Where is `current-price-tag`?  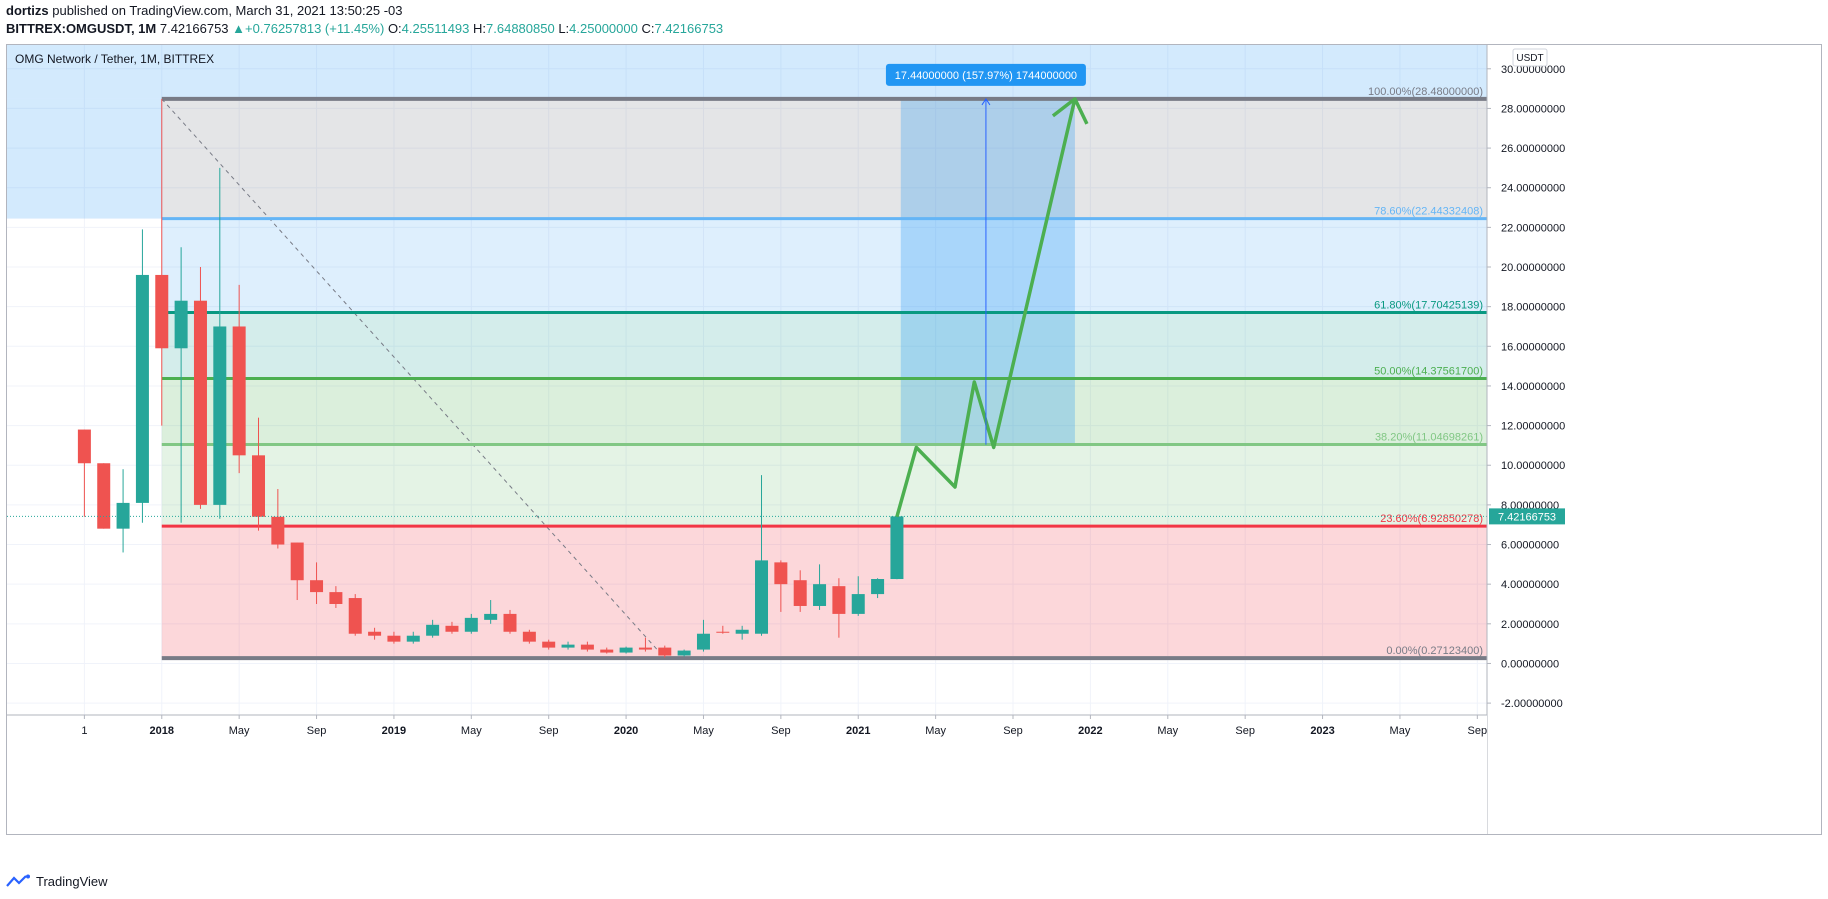
current-price-tag is located at coordinates (1527, 516).